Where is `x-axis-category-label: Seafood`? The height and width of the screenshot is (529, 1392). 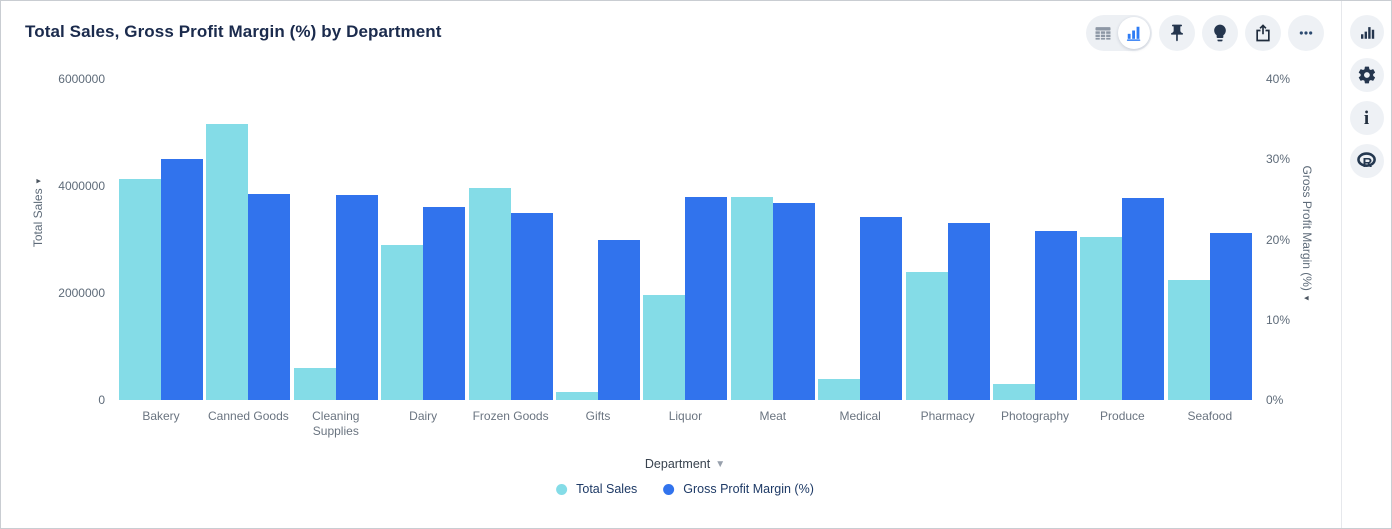 x-axis-category-label: Seafood is located at coordinates (1210, 416).